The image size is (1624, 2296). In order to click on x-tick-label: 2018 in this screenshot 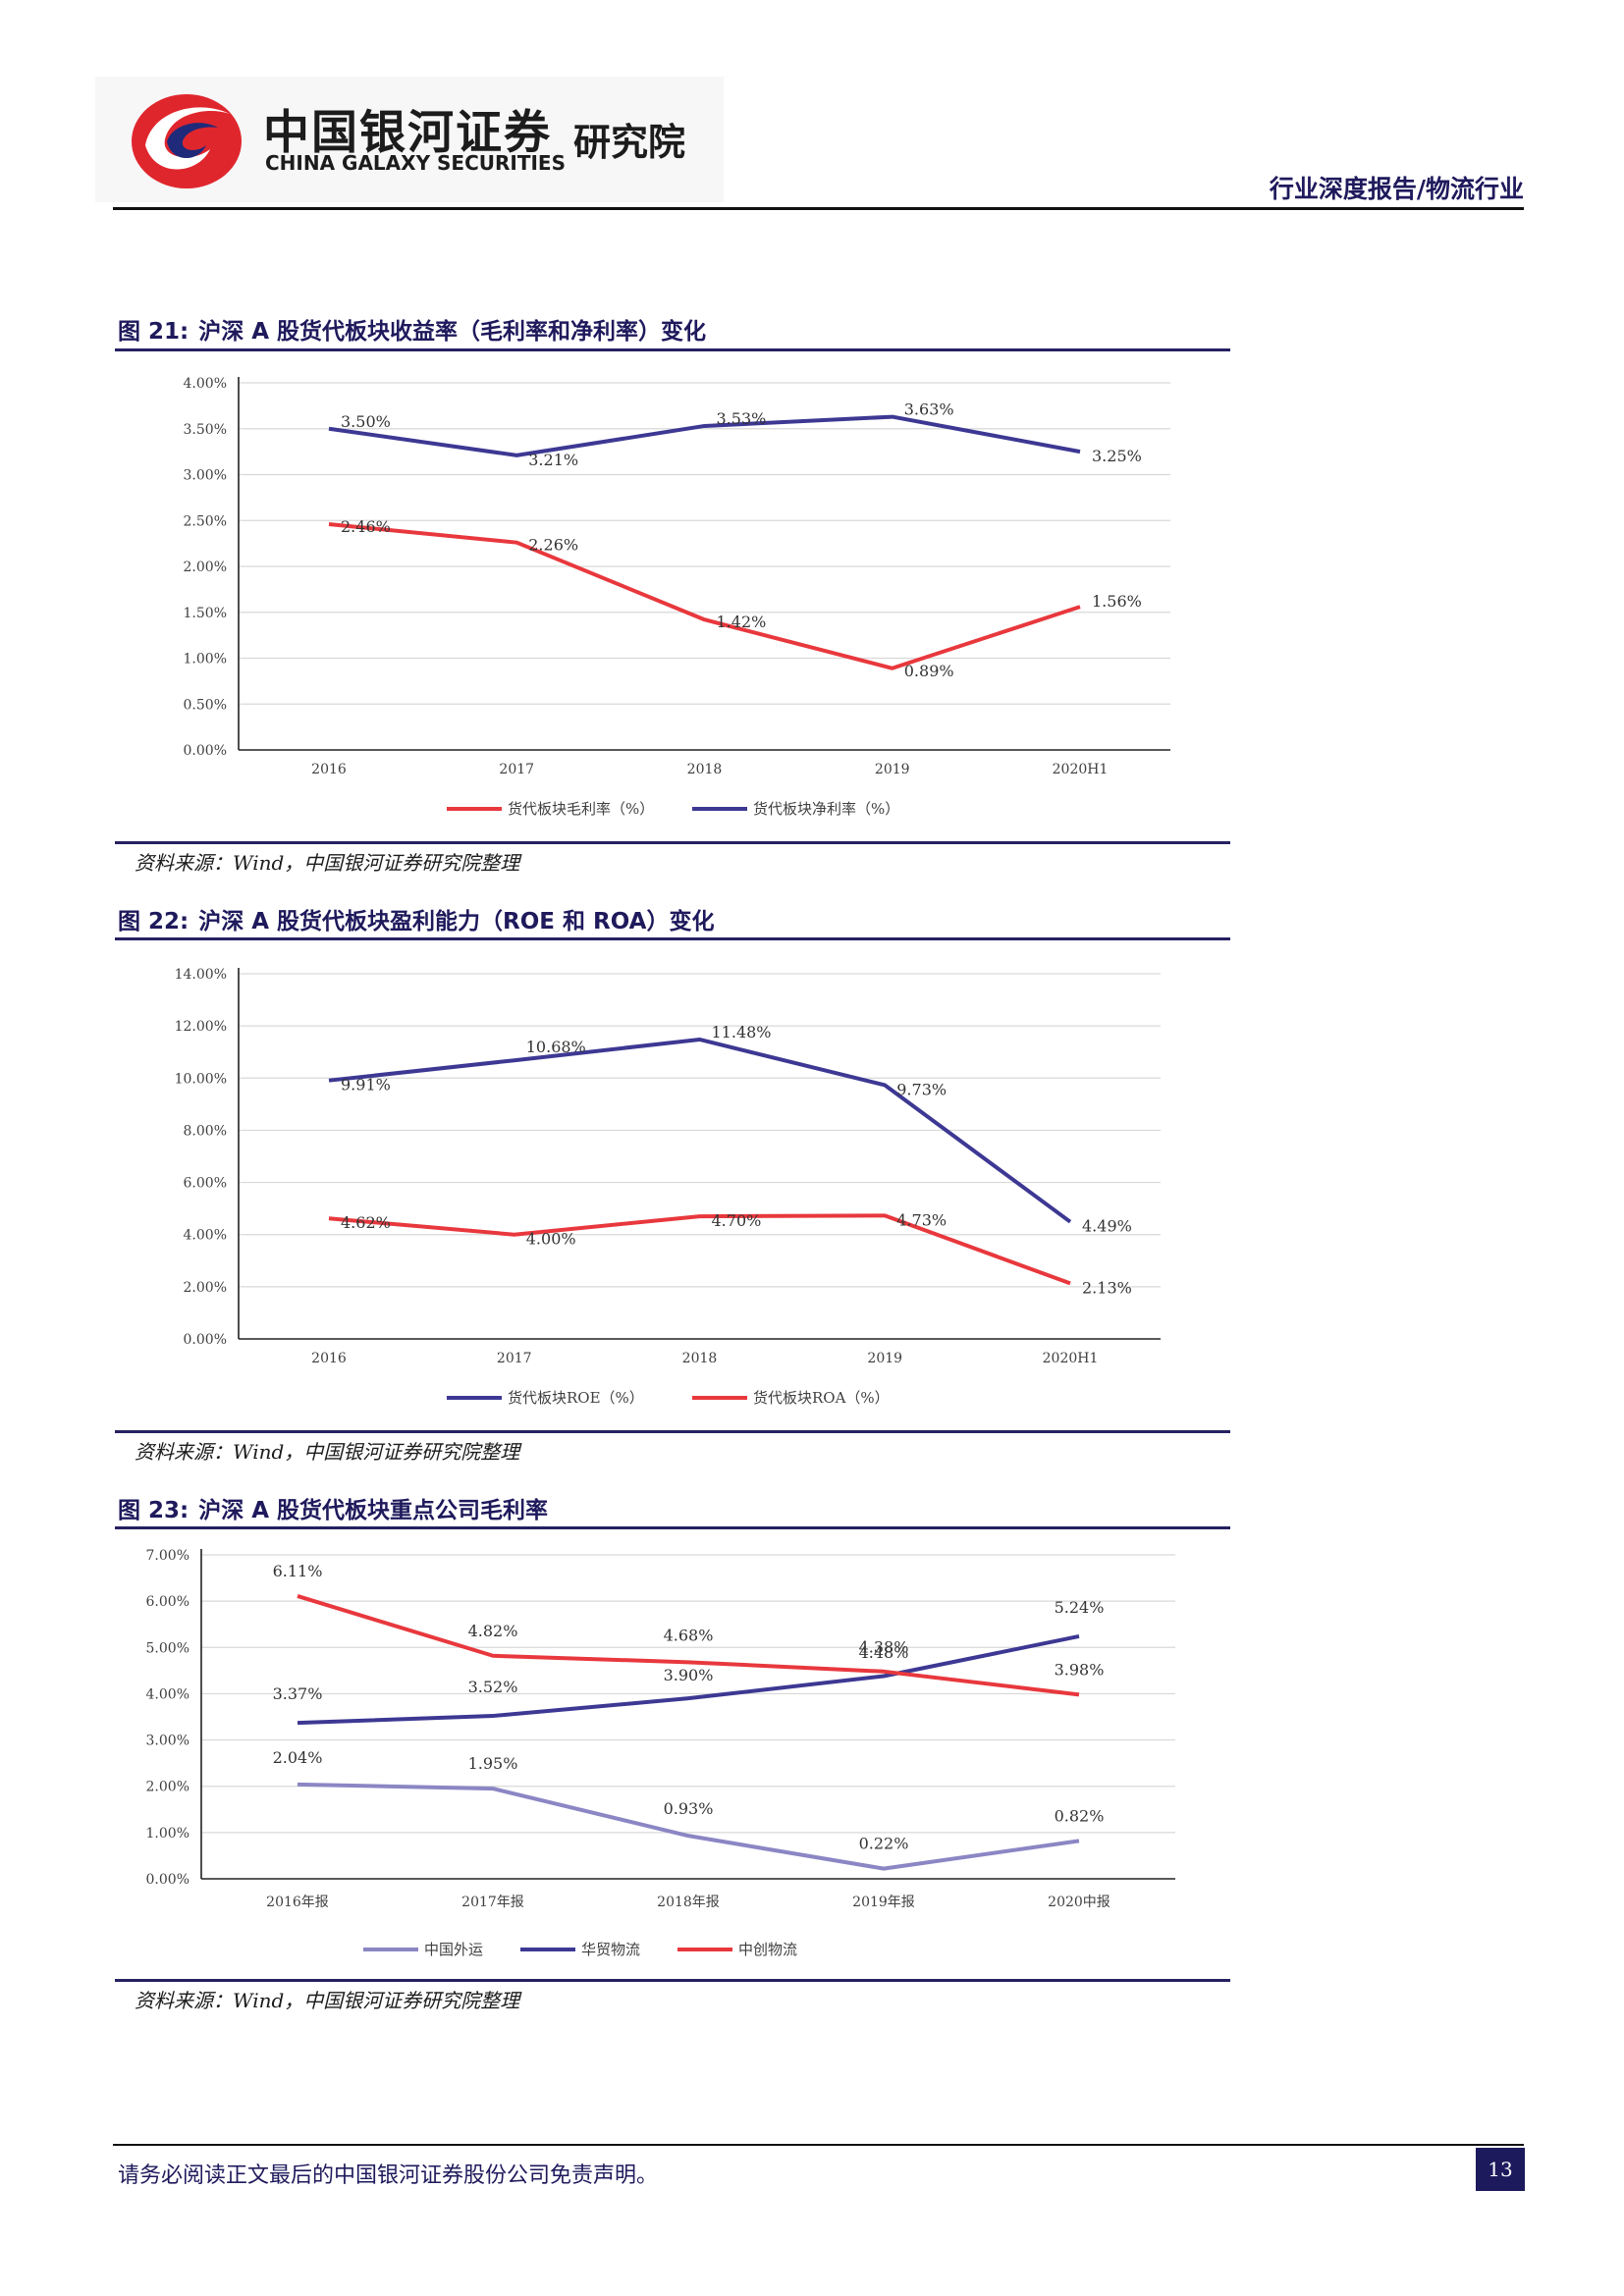, I will do `click(700, 1358)`.